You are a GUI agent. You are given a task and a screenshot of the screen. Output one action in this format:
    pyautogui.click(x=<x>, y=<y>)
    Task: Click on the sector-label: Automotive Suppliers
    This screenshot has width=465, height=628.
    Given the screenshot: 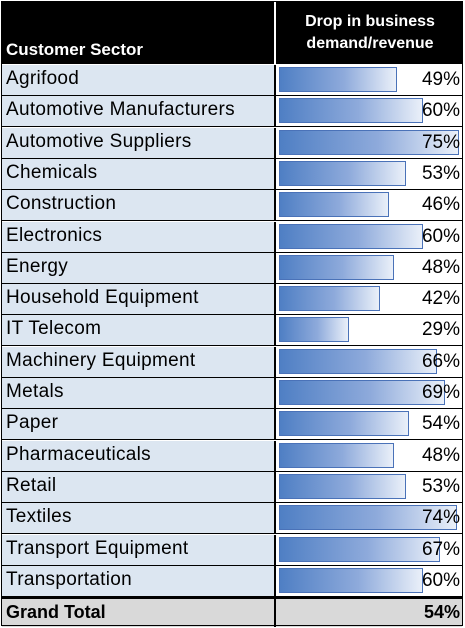 What is the action you would take?
    pyautogui.click(x=99, y=141)
    